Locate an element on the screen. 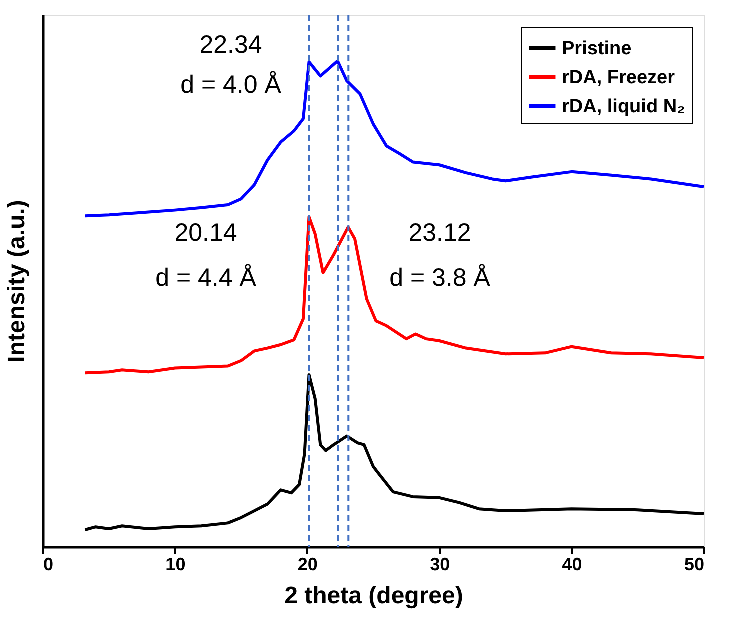 This screenshot has width=755, height=639. y-axis-title: Intensity (a.u.) is located at coordinates (17, 281).